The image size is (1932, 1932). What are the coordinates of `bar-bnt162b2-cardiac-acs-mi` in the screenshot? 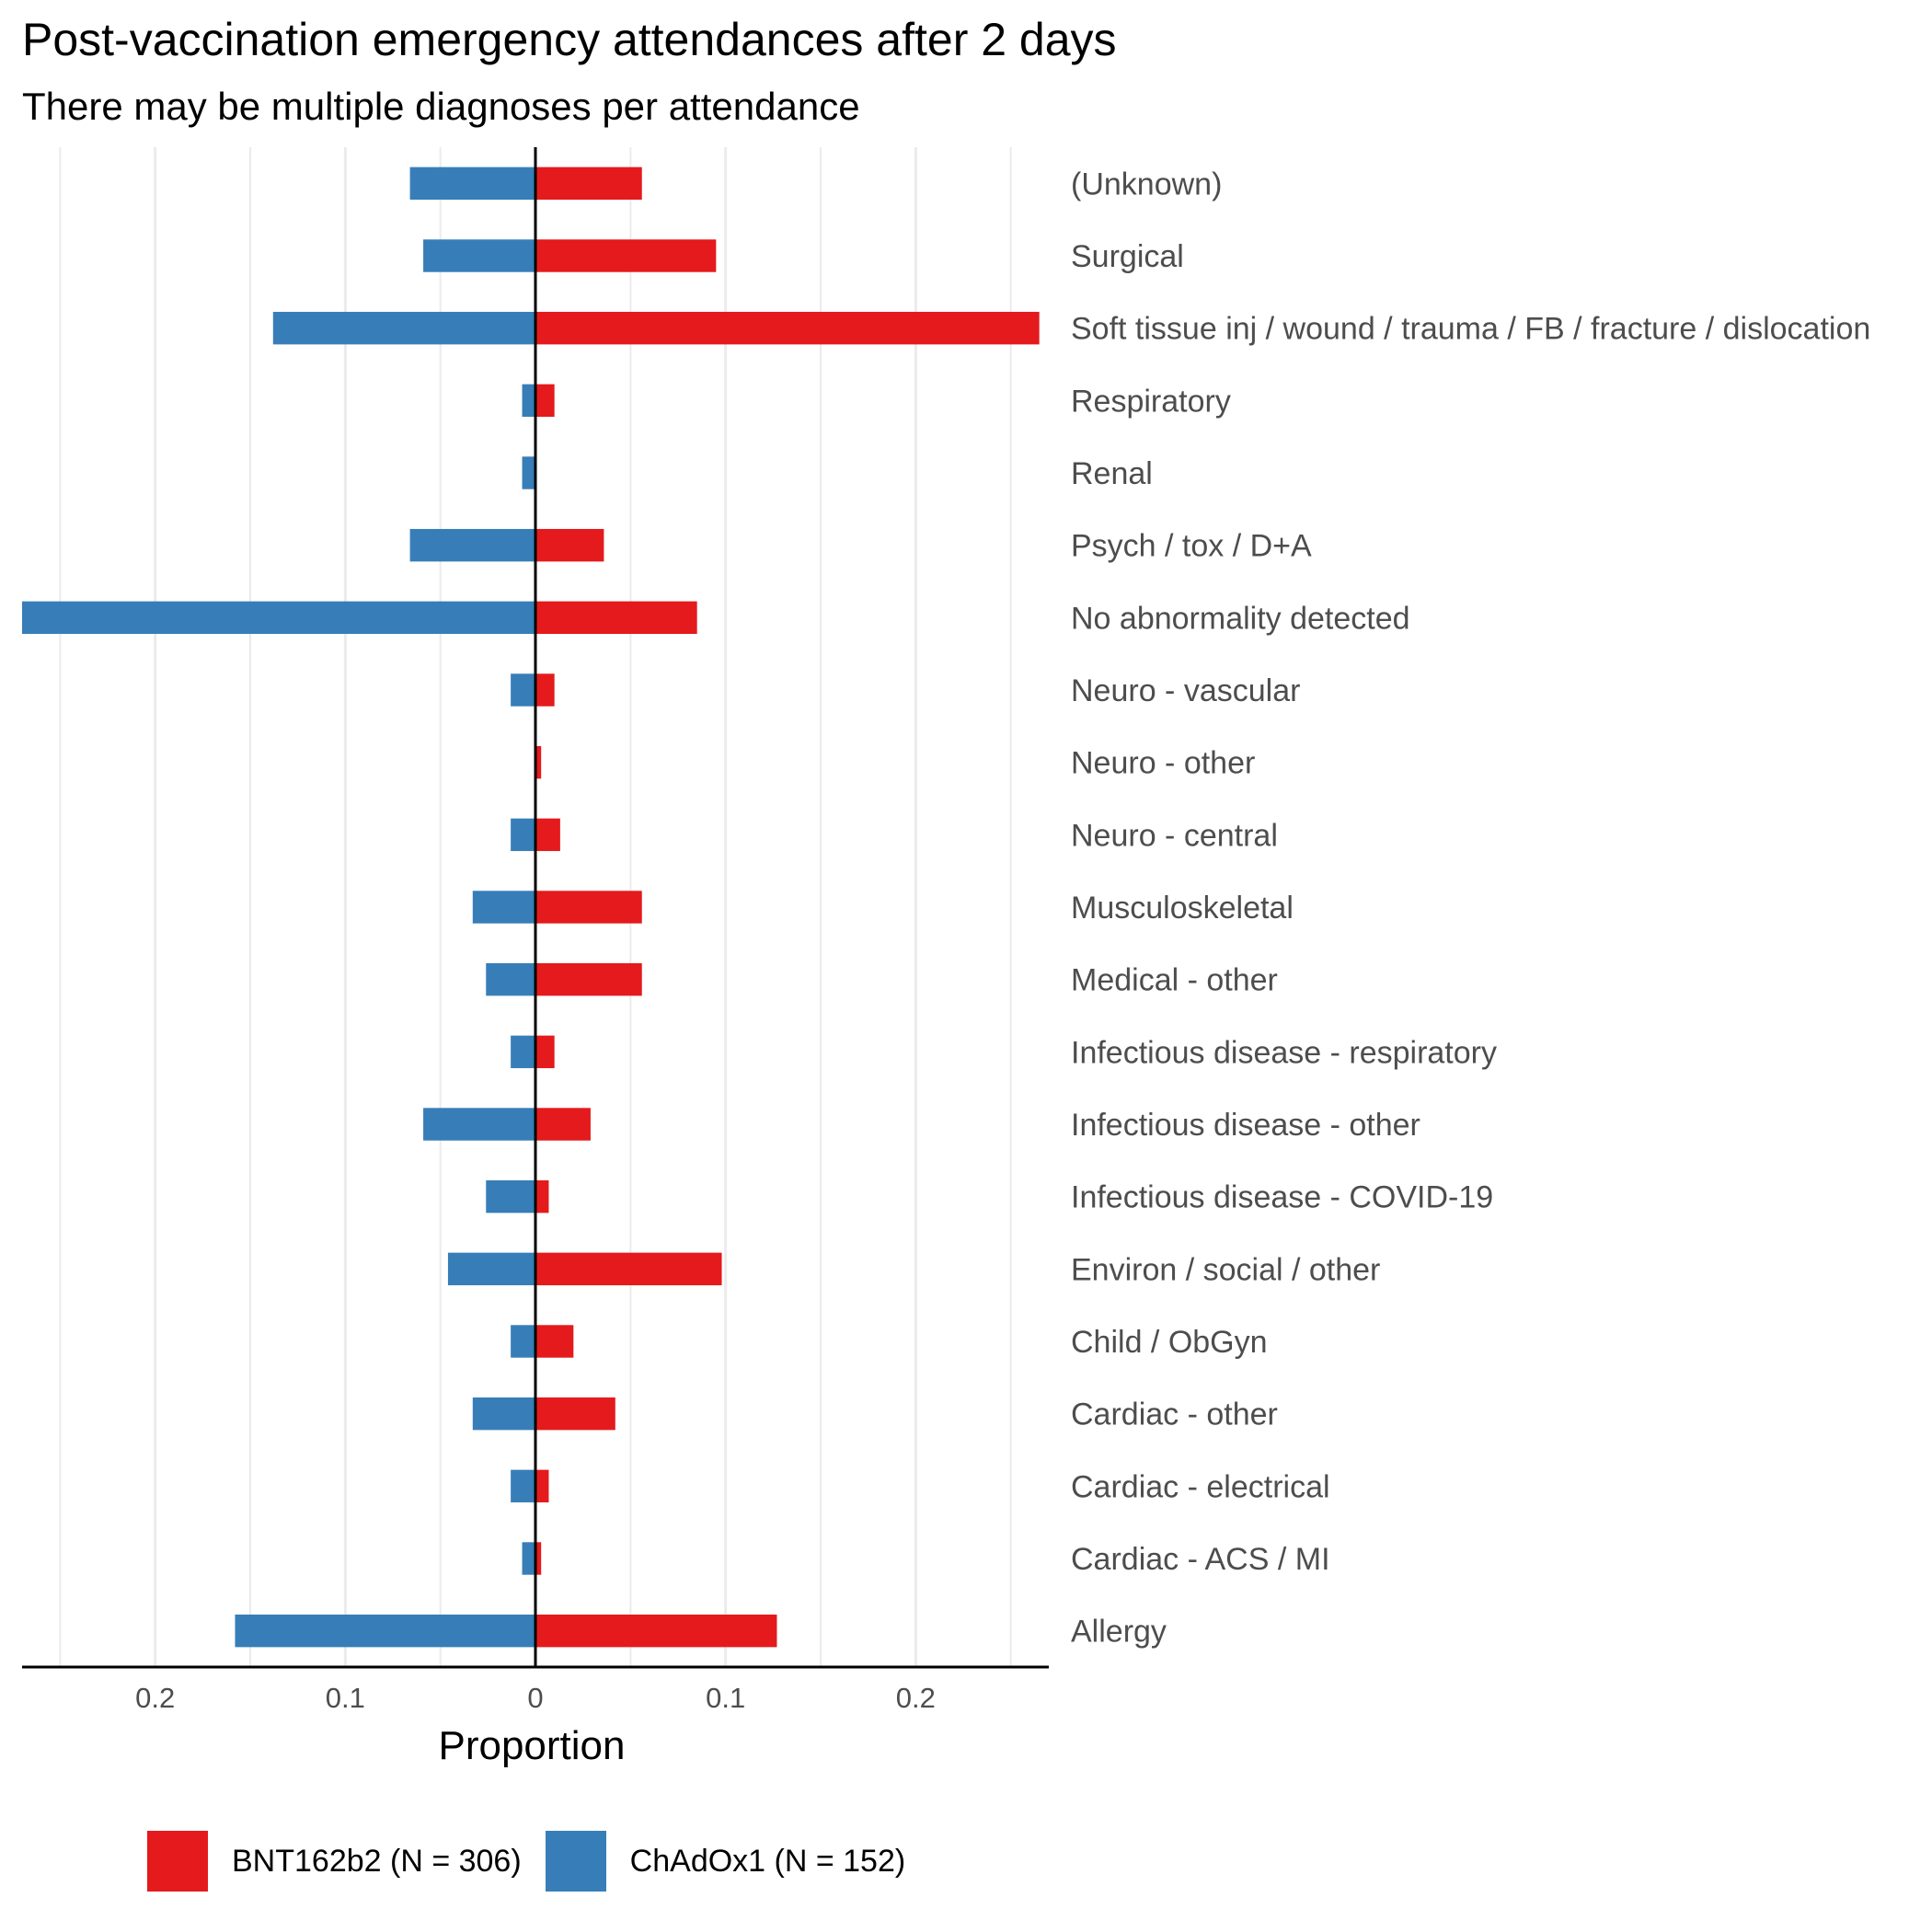 It's located at (538, 1558).